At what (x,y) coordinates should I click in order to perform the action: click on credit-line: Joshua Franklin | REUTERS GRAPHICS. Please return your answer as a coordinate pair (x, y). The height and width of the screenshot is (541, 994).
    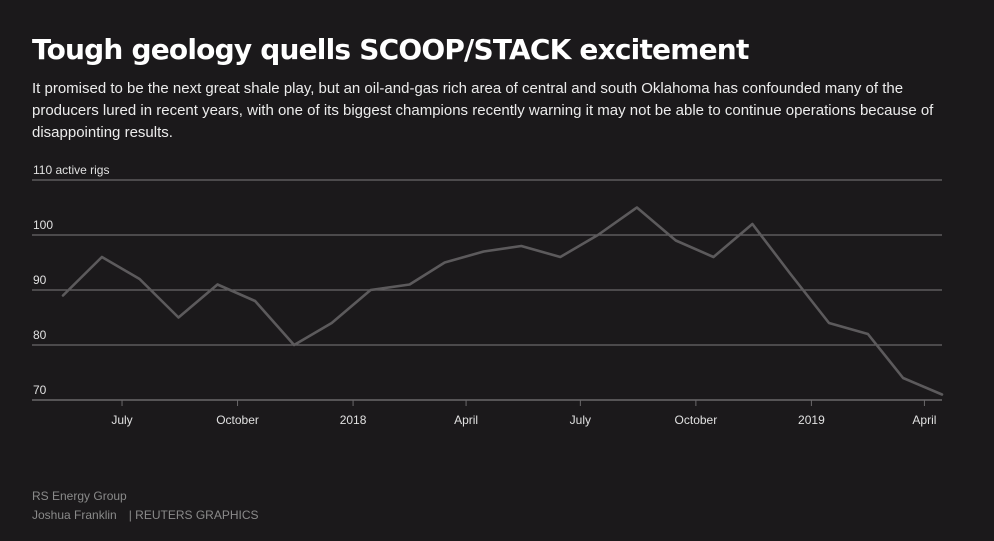
    Looking at the image, I should click on (145, 515).